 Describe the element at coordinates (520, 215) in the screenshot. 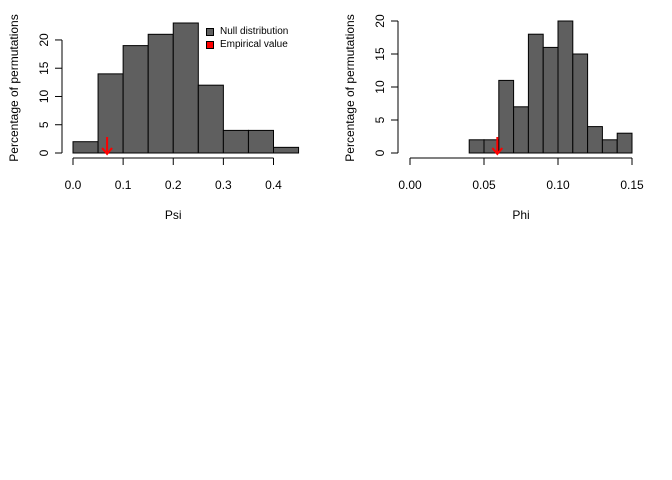

I see `phi-x-axis-title: Phi` at that location.